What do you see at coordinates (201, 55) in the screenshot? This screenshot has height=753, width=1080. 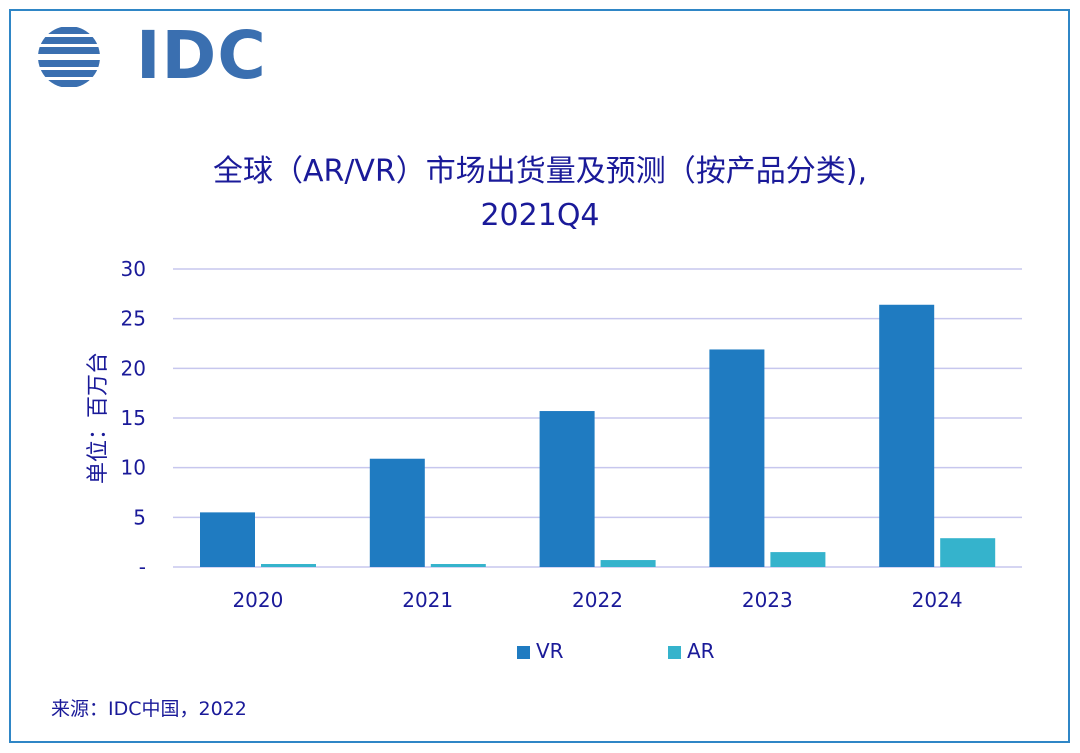 I see `logo-text: IDC` at bounding box center [201, 55].